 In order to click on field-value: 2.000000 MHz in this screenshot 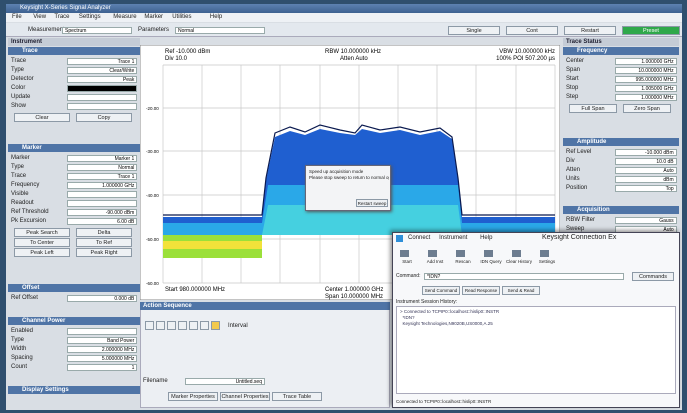, I will do `click(102, 349)`.